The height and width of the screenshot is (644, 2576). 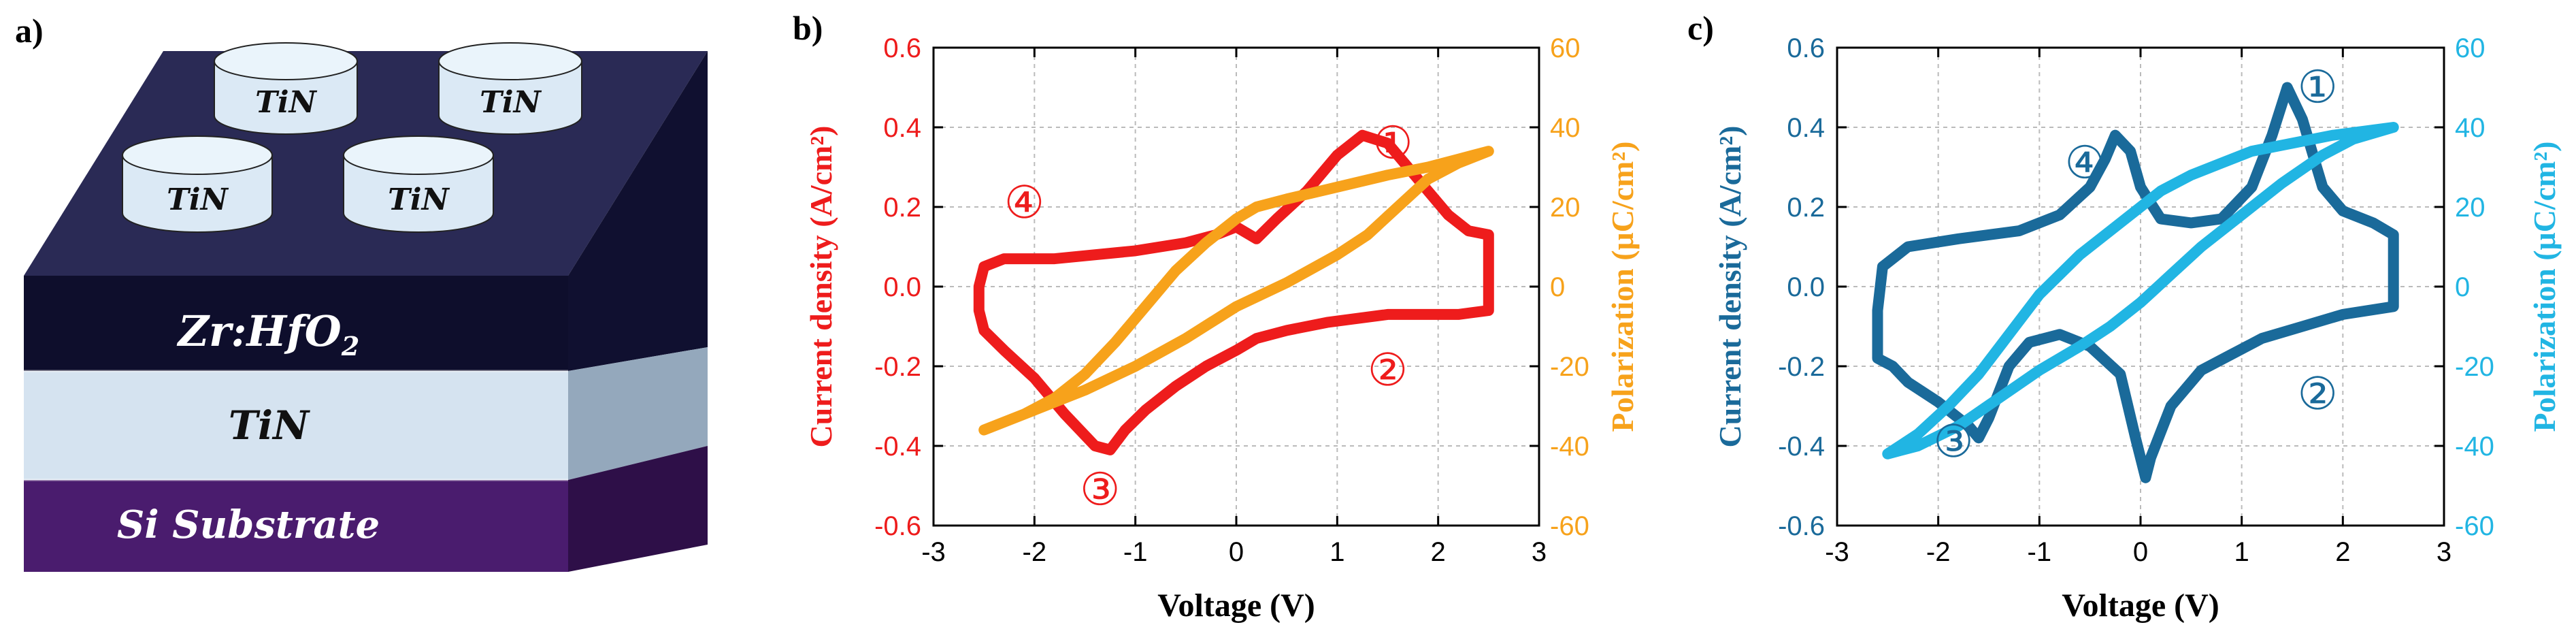 What do you see at coordinates (898, 526) in the screenshot?
I see `chart-b-y-tick-label: -0.6` at bounding box center [898, 526].